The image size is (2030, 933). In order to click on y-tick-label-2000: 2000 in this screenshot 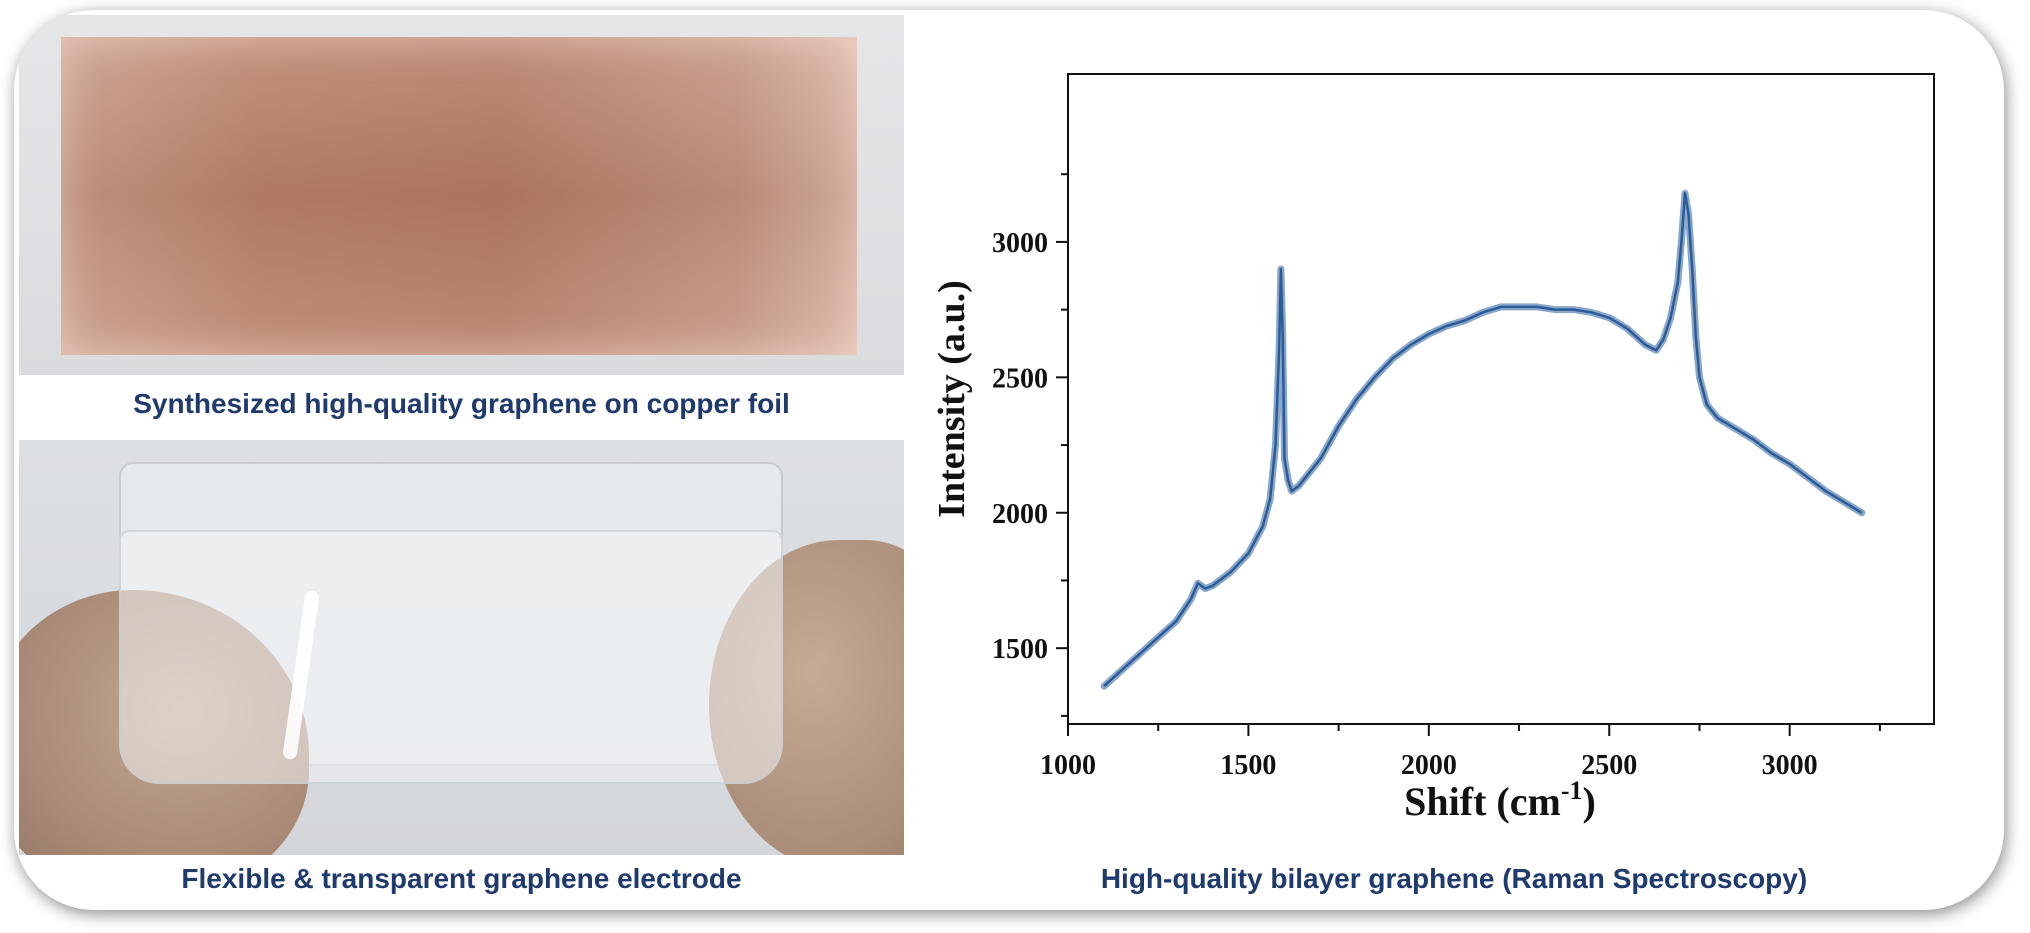, I will do `click(1020, 514)`.